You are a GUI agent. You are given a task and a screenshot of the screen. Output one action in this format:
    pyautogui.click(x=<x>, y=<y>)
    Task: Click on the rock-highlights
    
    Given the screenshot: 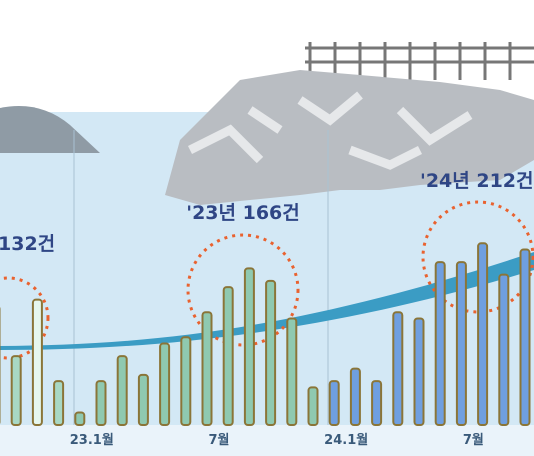 What is the action you would take?
    pyautogui.click(x=330, y=130)
    